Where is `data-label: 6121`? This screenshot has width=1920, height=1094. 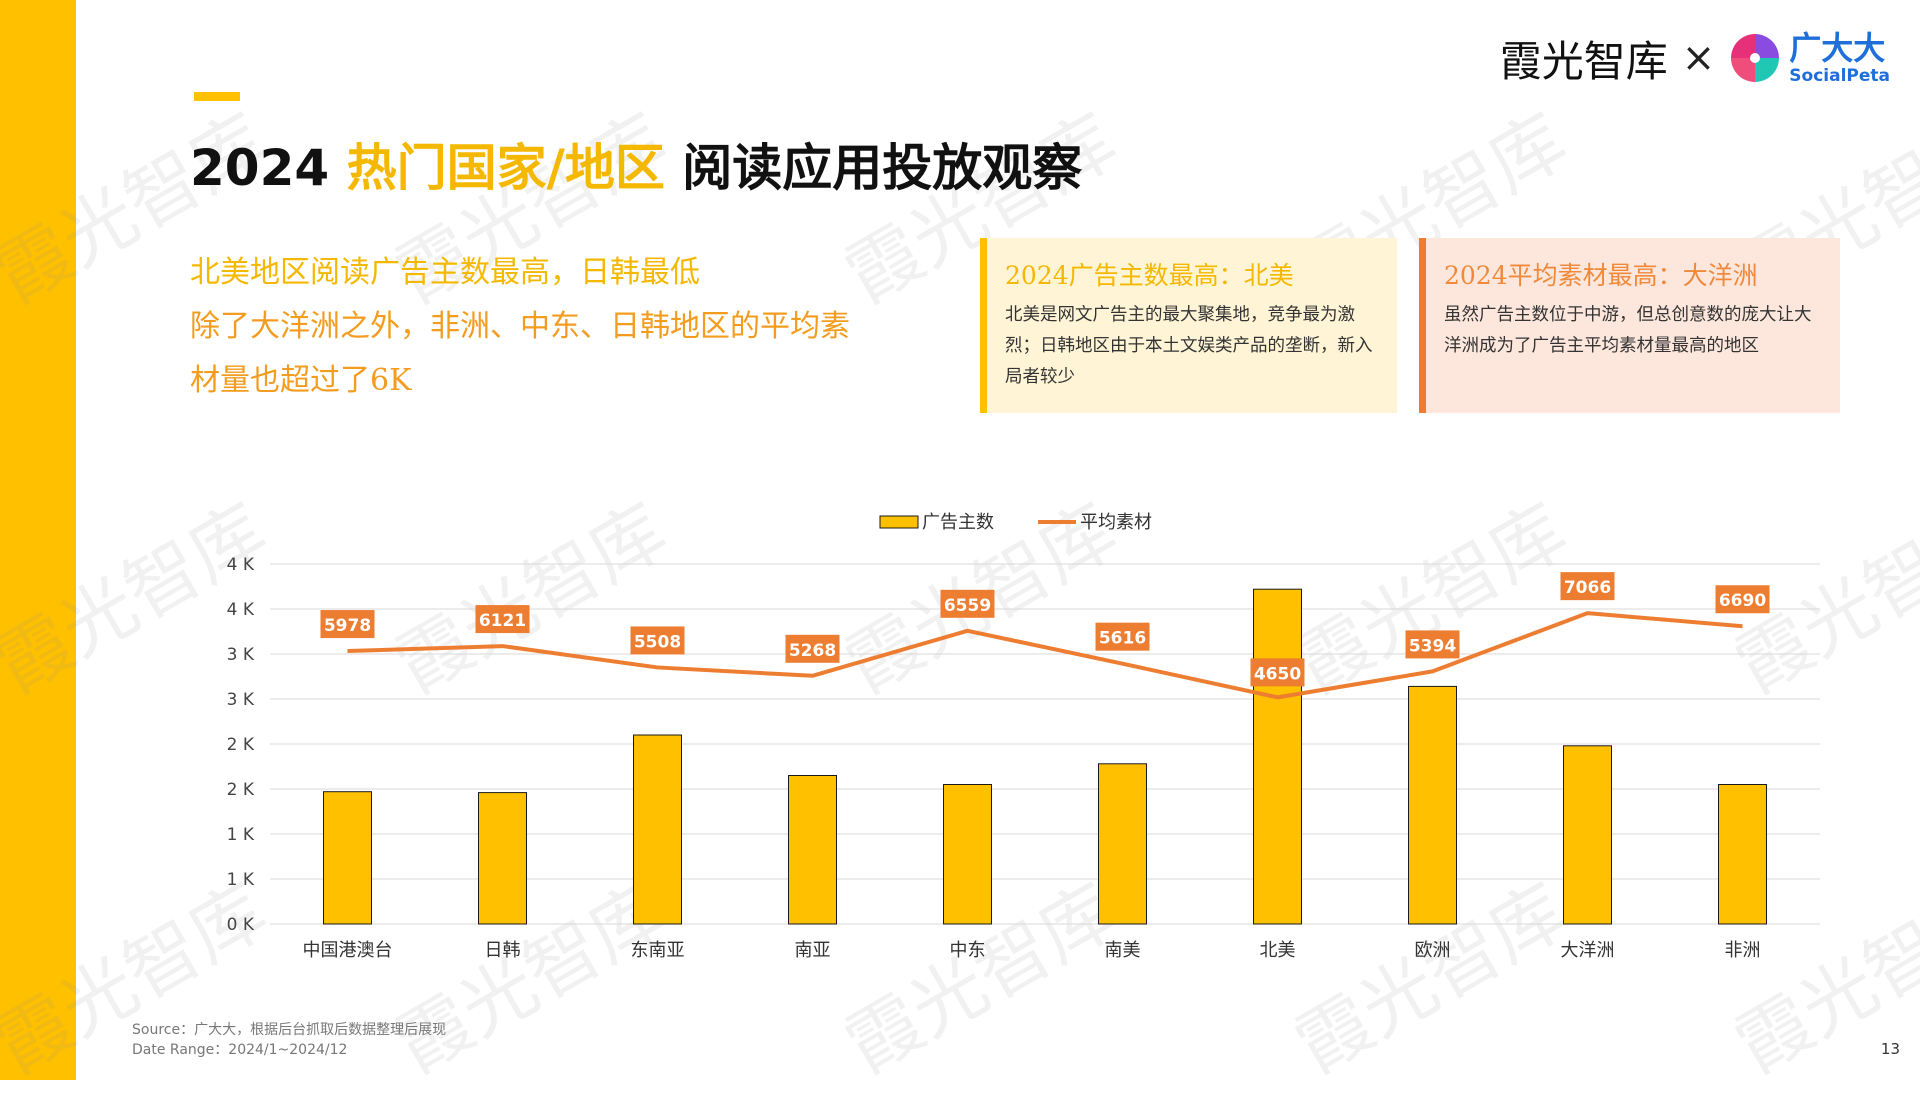
data-label: 6121 is located at coordinates (502, 621).